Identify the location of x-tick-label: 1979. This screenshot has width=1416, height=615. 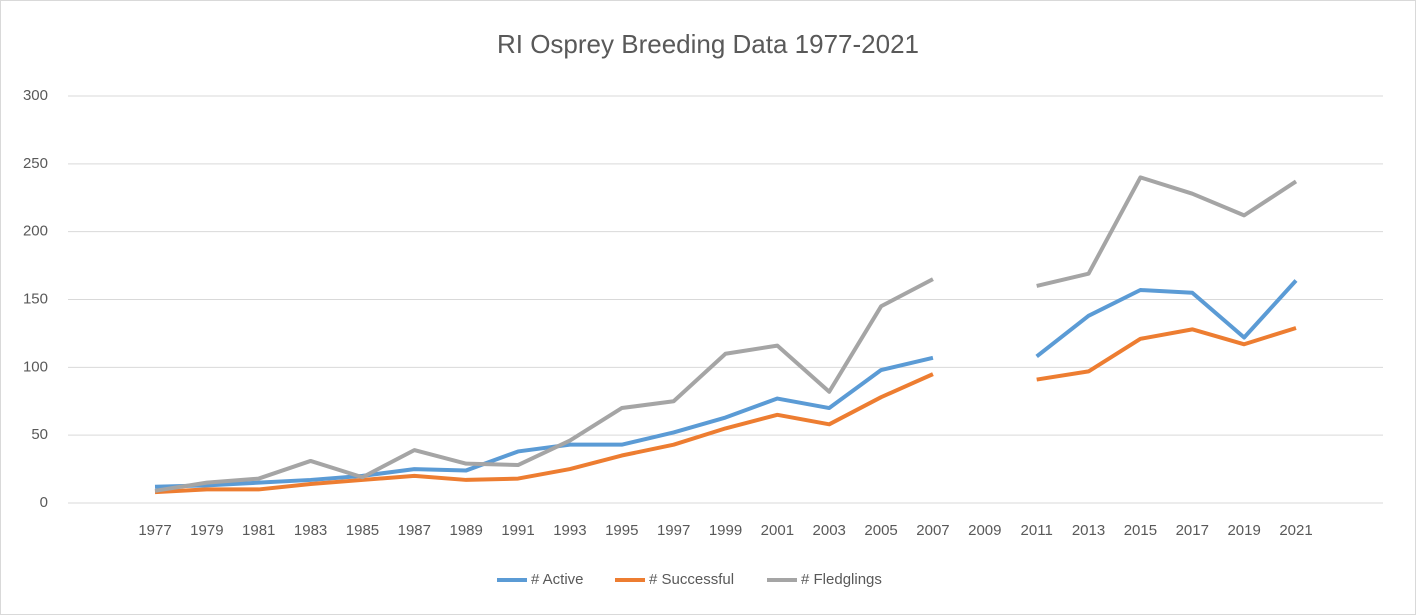
(206, 530).